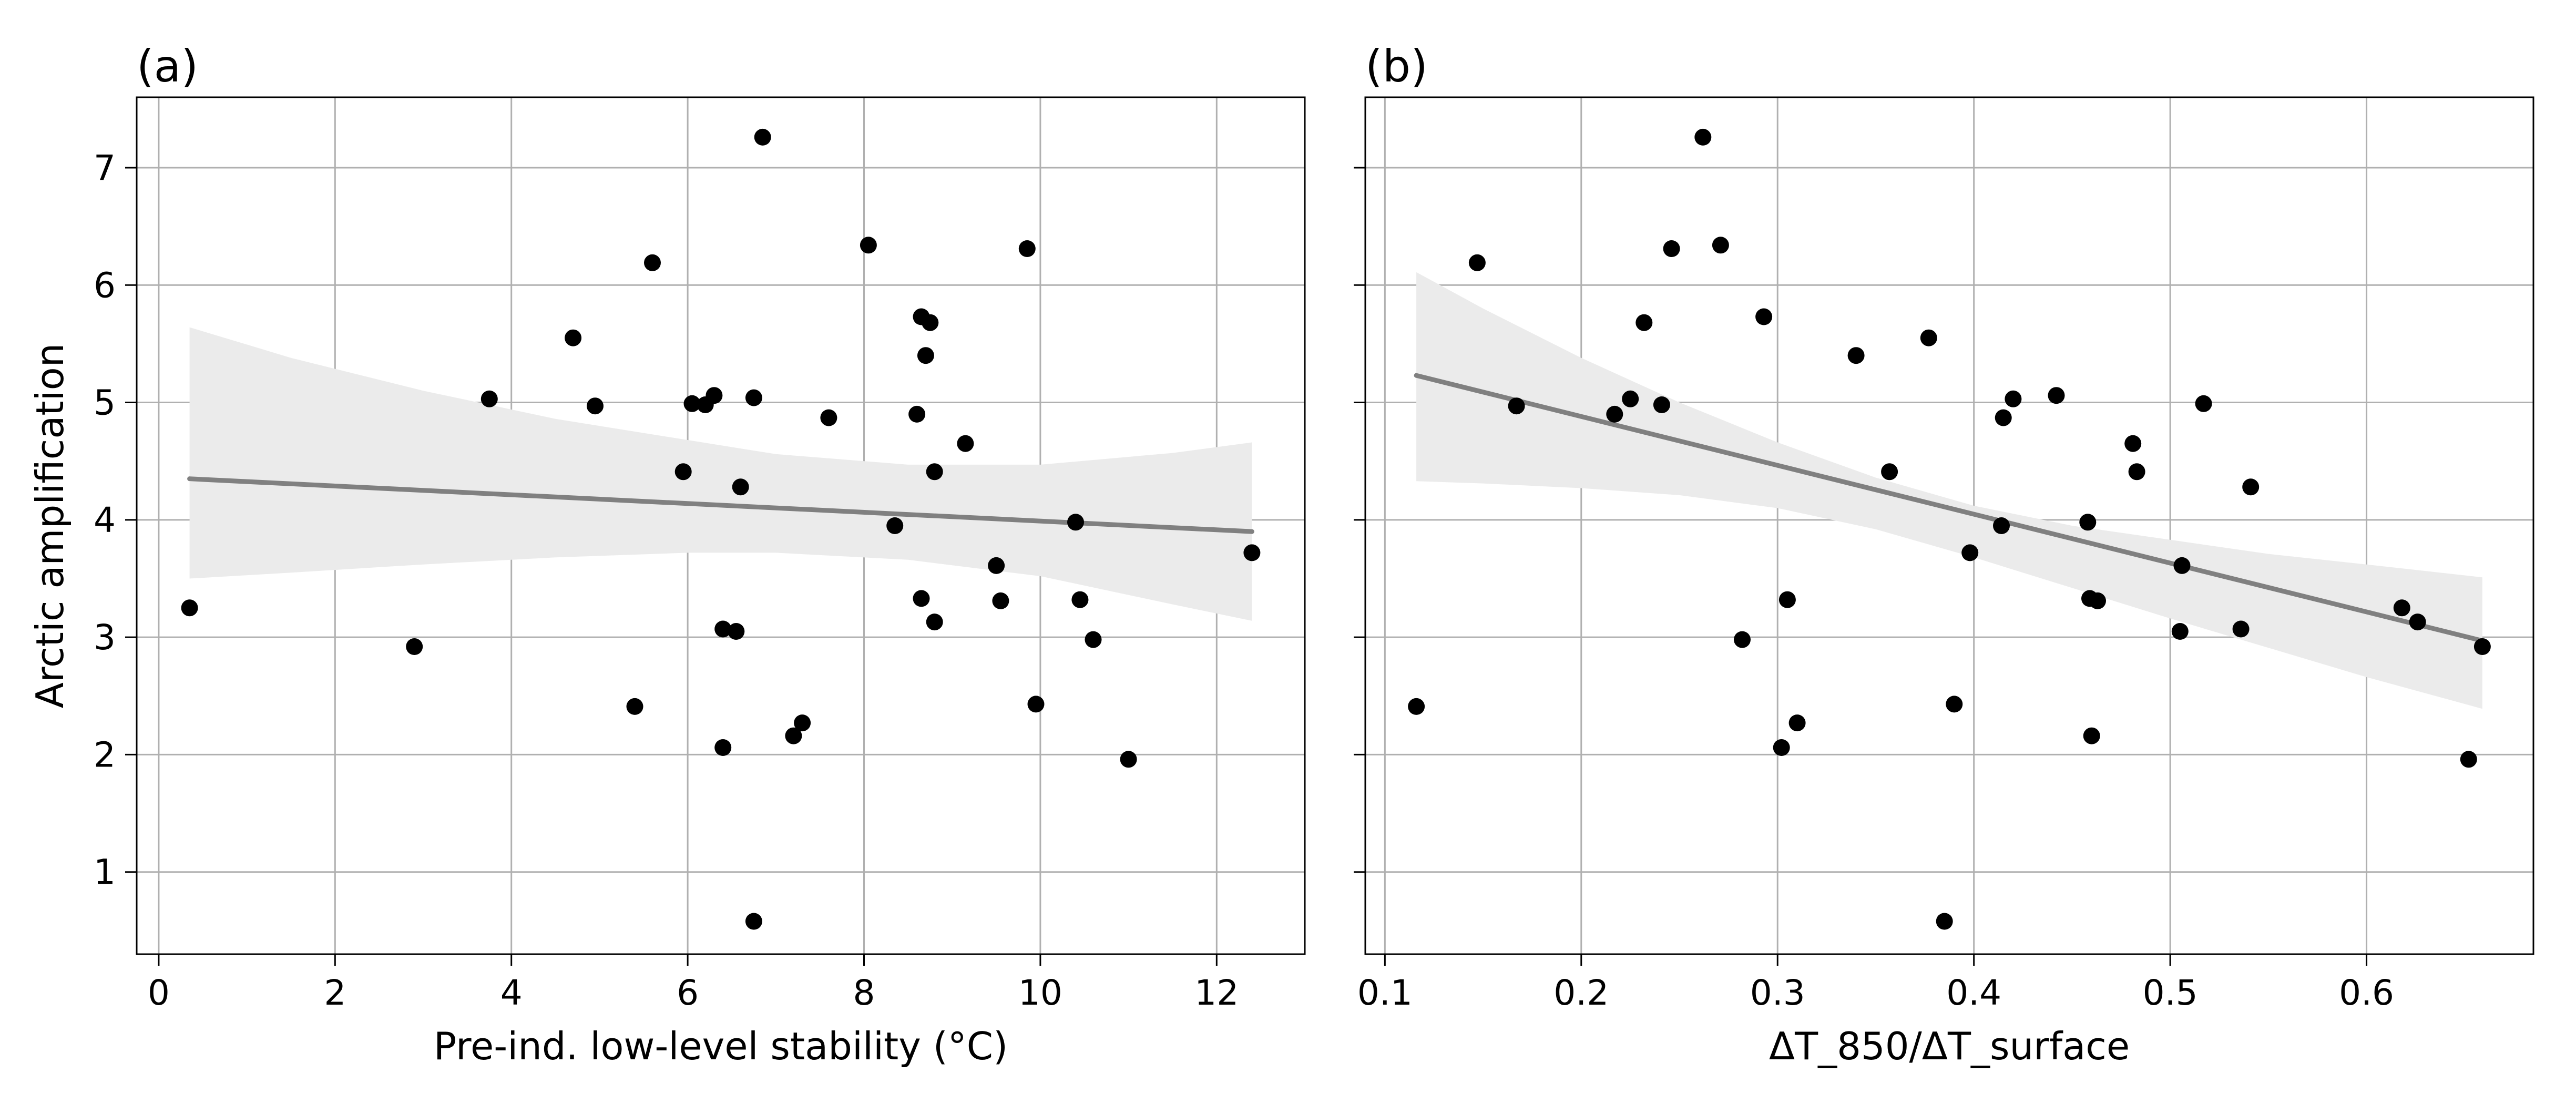  What do you see at coordinates (1385, 993) in the screenshot?
I see `x-tick-label: 0.1` at bounding box center [1385, 993].